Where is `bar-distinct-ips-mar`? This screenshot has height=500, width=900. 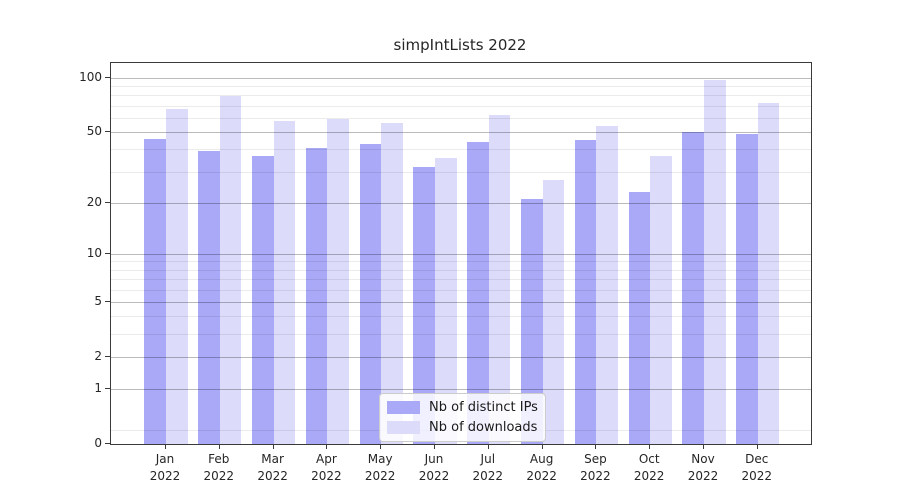
bar-distinct-ips-mar is located at coordinates (262, 299).